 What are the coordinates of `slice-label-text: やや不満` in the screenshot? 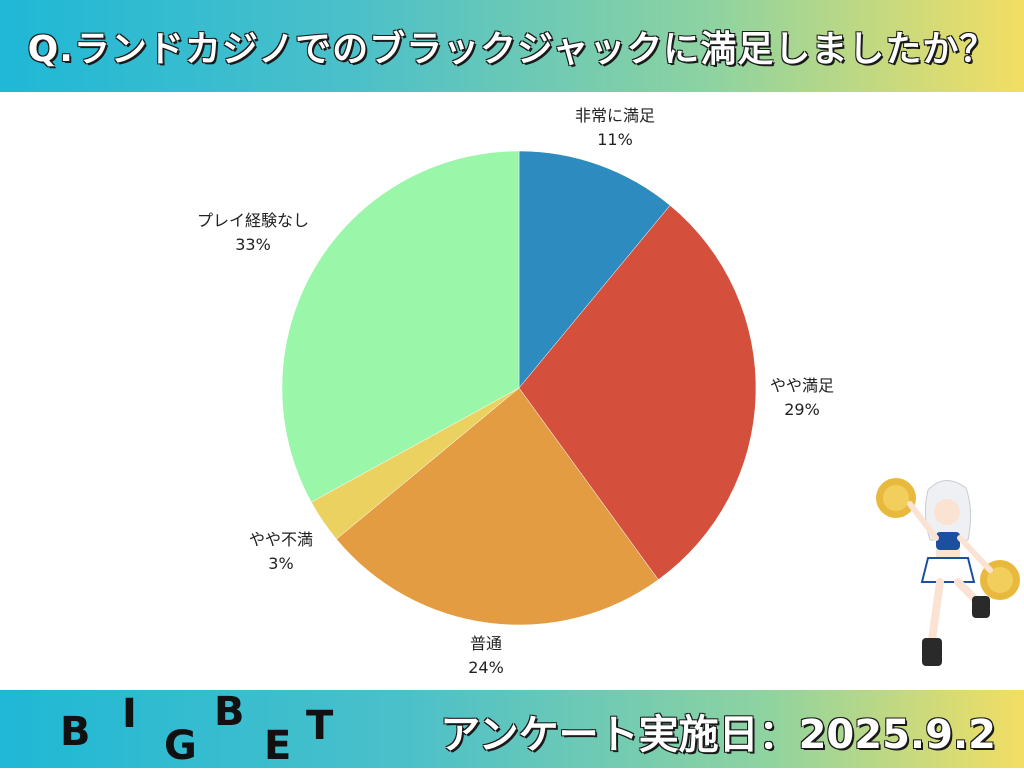 It's located at (280, 539).